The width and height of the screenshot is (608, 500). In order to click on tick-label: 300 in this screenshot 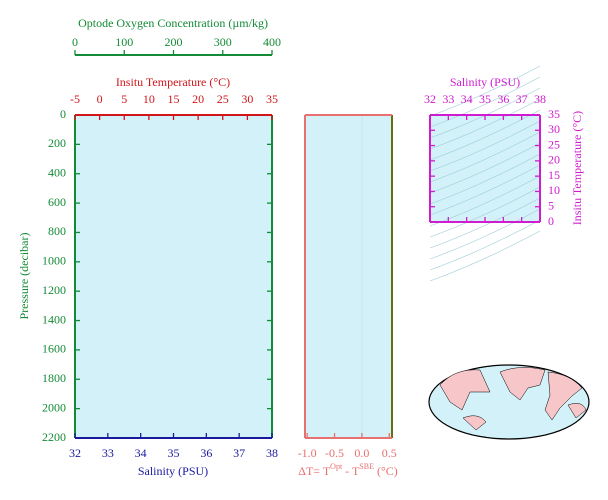, I will do `click(223, 42)`.